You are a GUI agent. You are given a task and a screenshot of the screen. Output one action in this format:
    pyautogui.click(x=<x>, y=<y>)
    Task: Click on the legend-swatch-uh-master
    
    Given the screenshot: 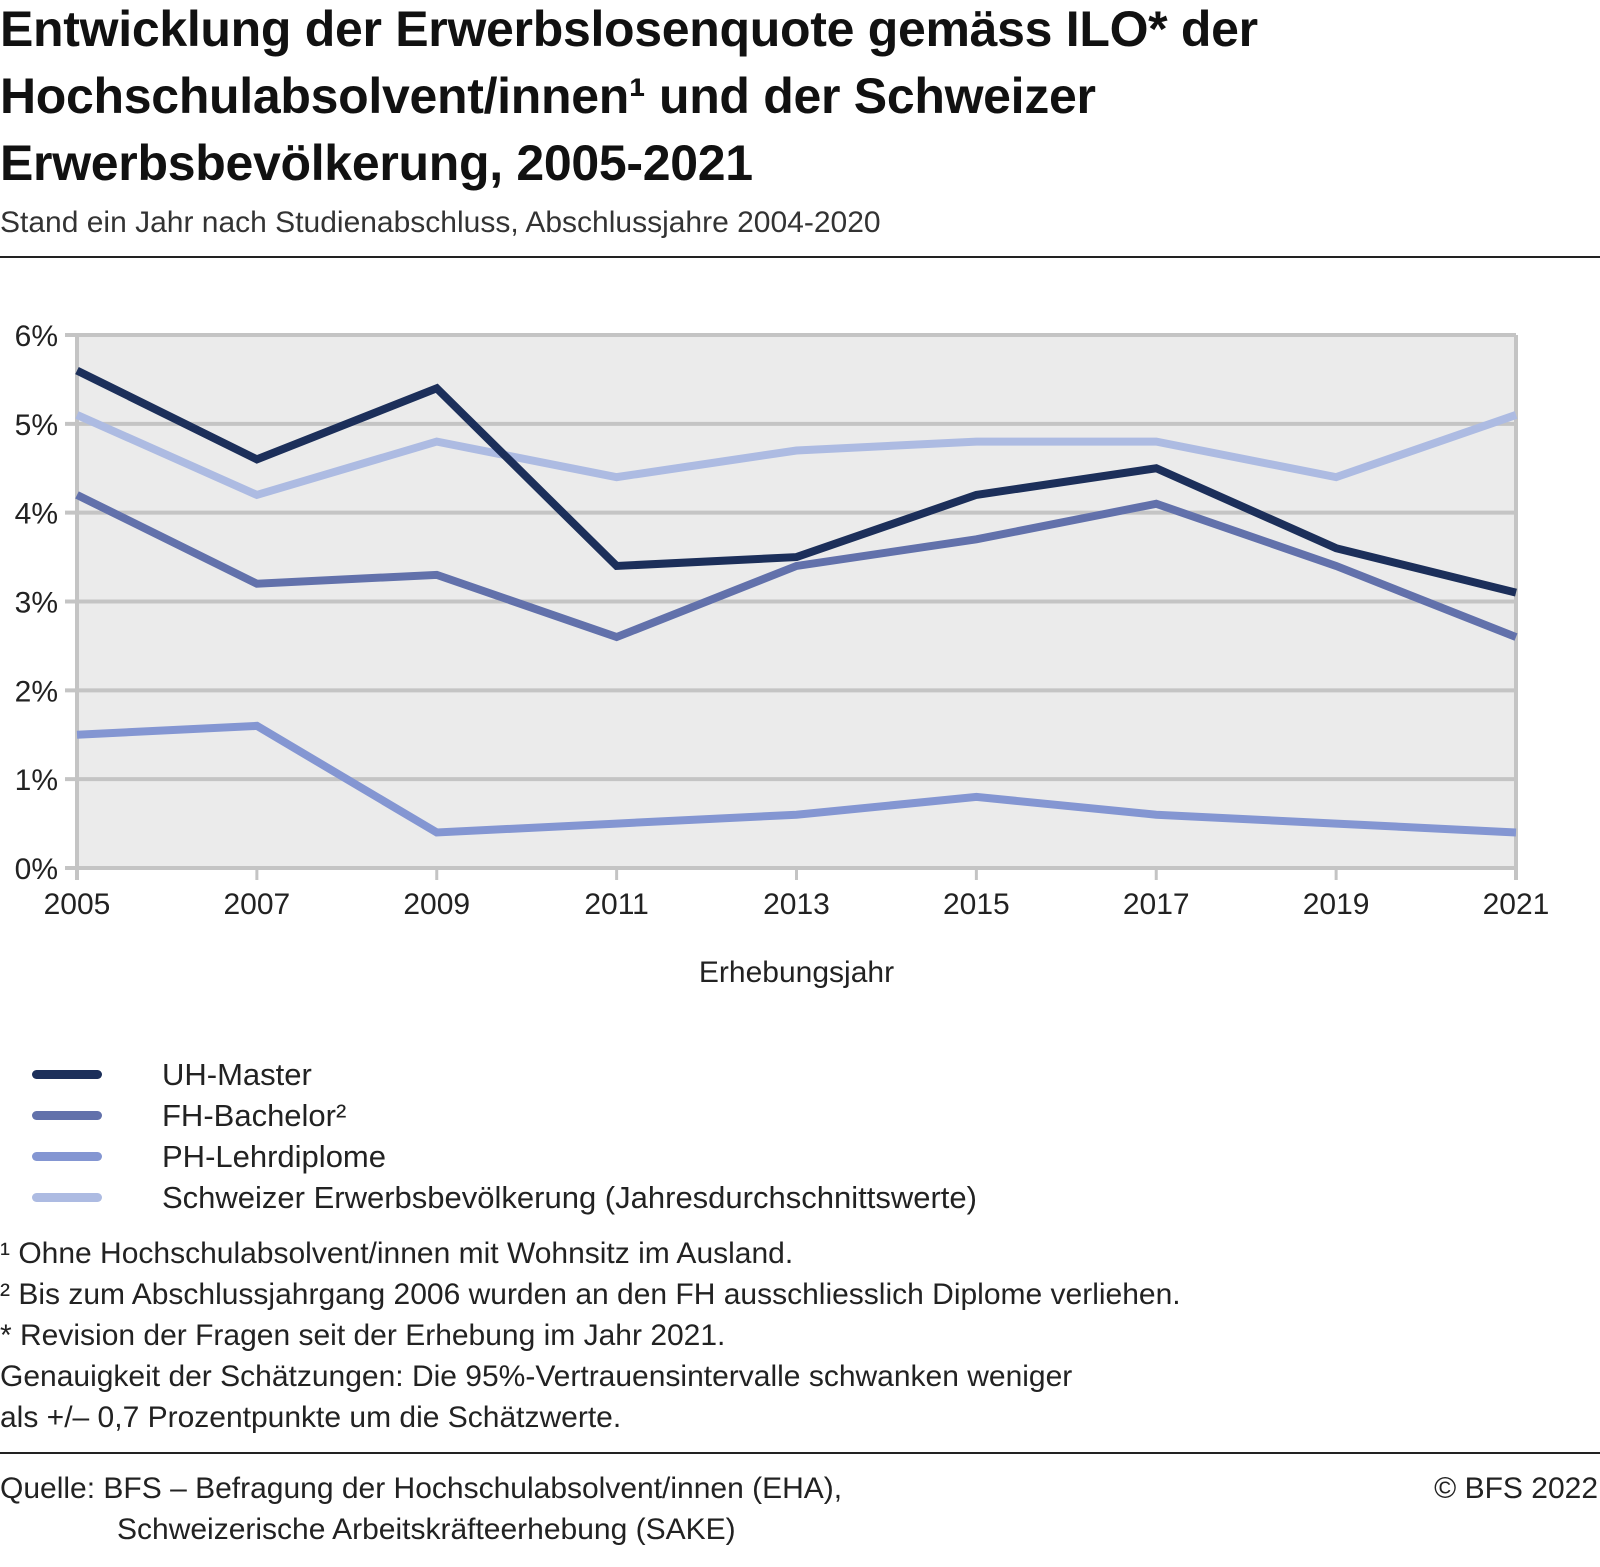 What is the action you would take?
    pyautogui.click(x=67, y=1074)
    